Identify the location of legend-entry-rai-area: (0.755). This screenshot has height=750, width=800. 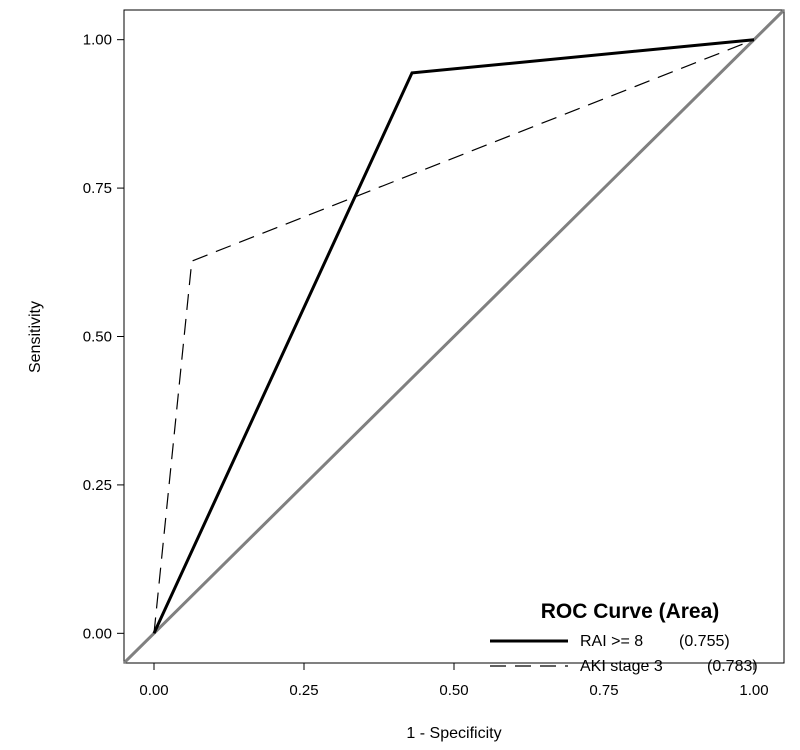
(704, 641).